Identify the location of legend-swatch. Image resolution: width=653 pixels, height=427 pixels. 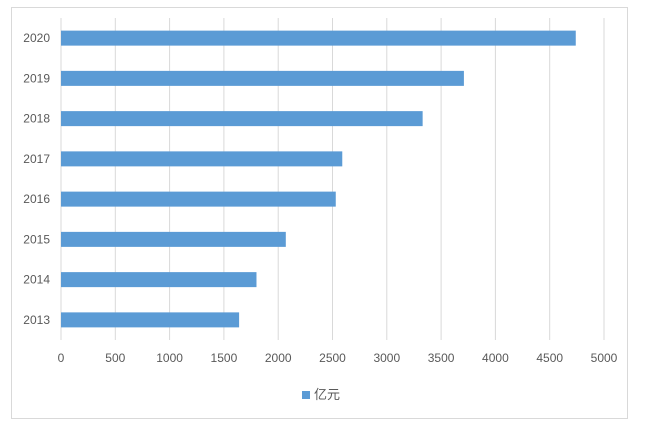
(306, 395).